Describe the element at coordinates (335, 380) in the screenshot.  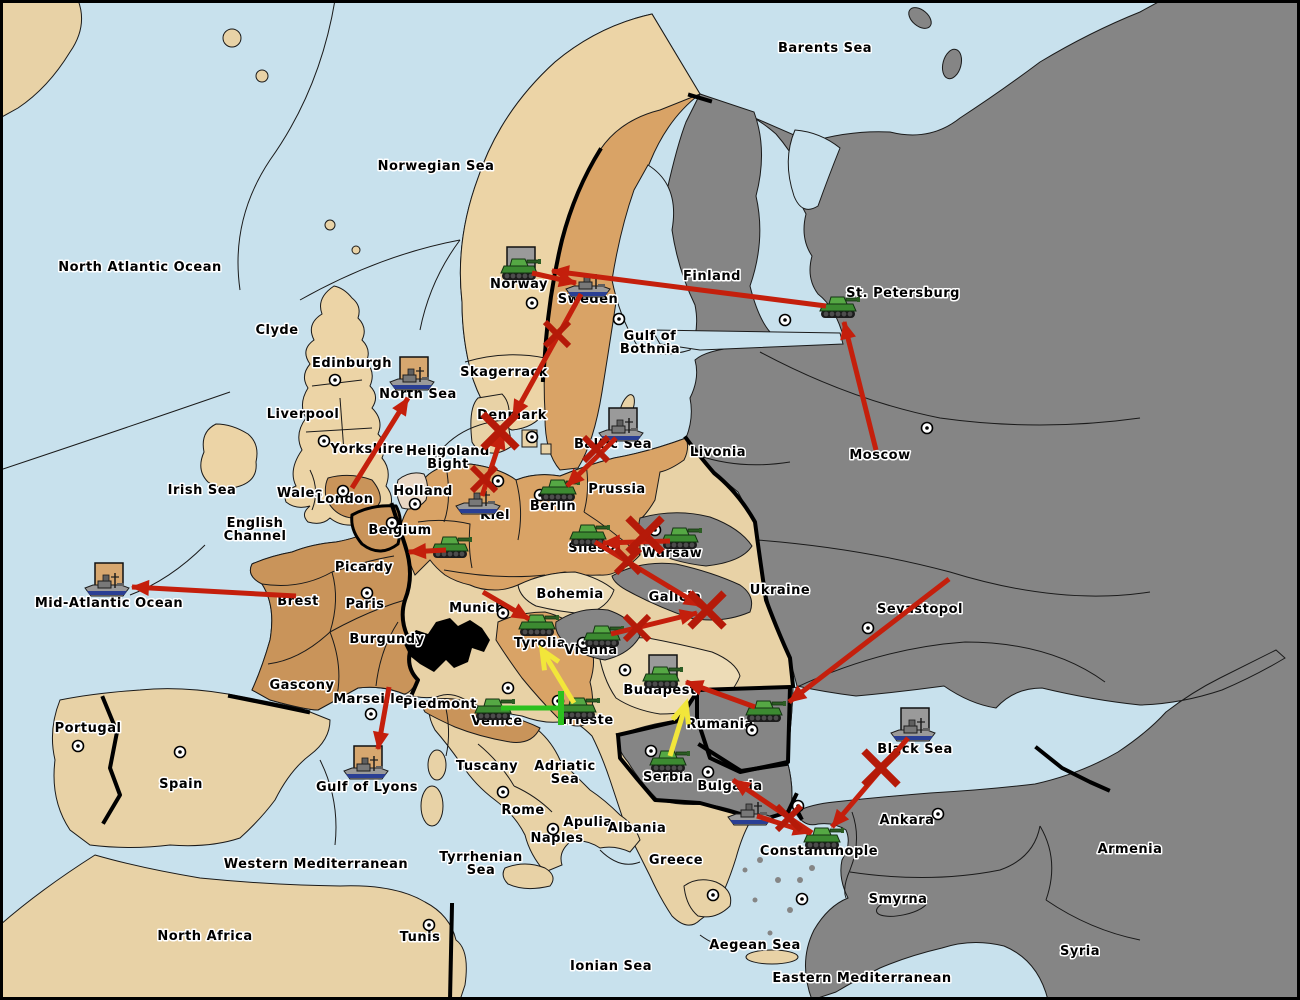
I see `supply-center-edinburgh` at that location.